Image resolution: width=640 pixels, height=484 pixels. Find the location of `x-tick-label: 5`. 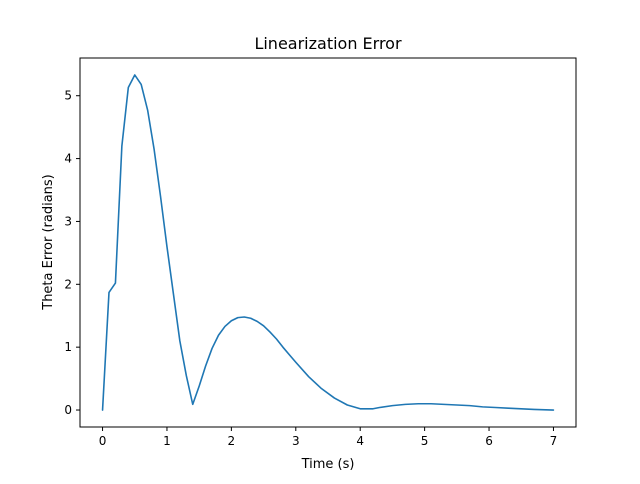

x-tick-label: 5 is located at coordinates (425, 441).